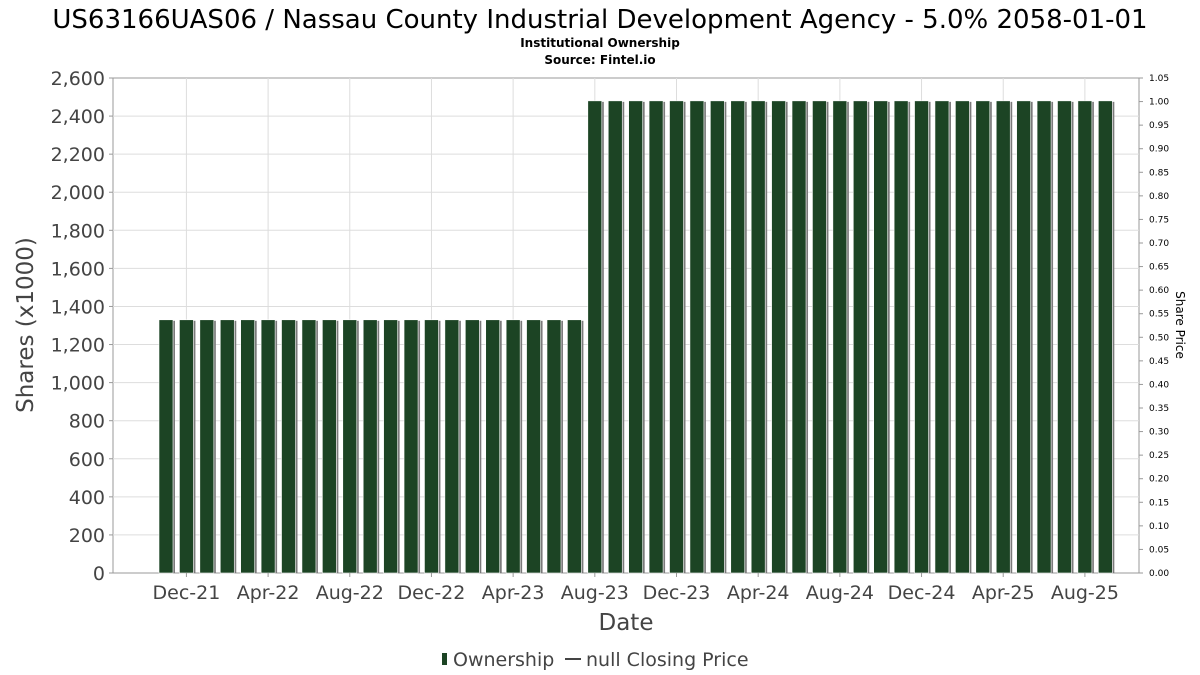  I want to click on x-tick-label: Dec-23, so click(677, 593).